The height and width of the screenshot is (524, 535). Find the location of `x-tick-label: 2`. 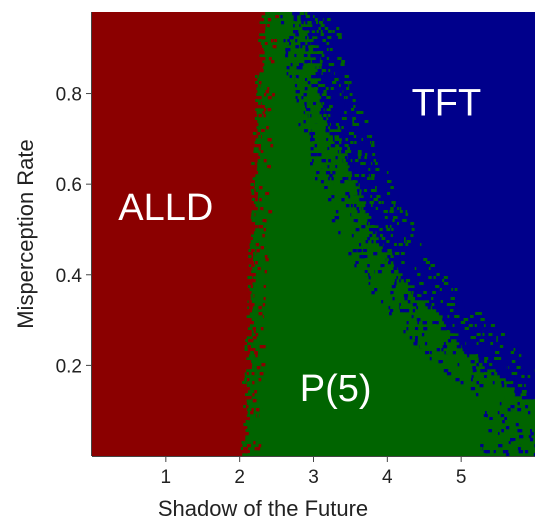

x-tick-label: 2 is located at coordinates (239, 477).